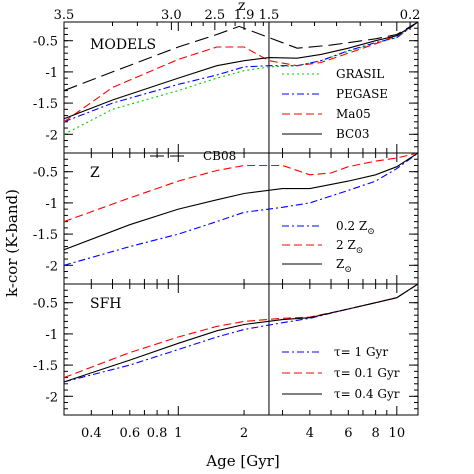  Describe the element at coordinates (376, 433) in the screenshot. I see `x-tick-label: 8` at that location.